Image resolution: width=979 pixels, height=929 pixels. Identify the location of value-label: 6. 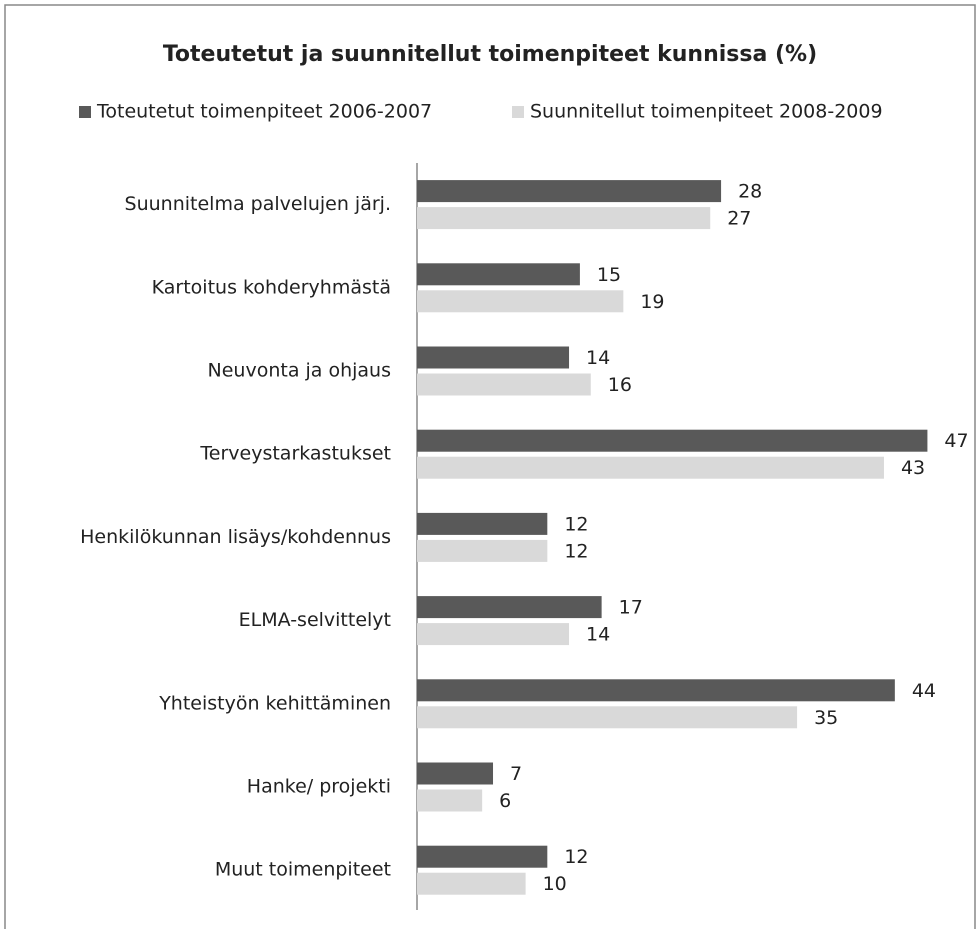
(505, 801).